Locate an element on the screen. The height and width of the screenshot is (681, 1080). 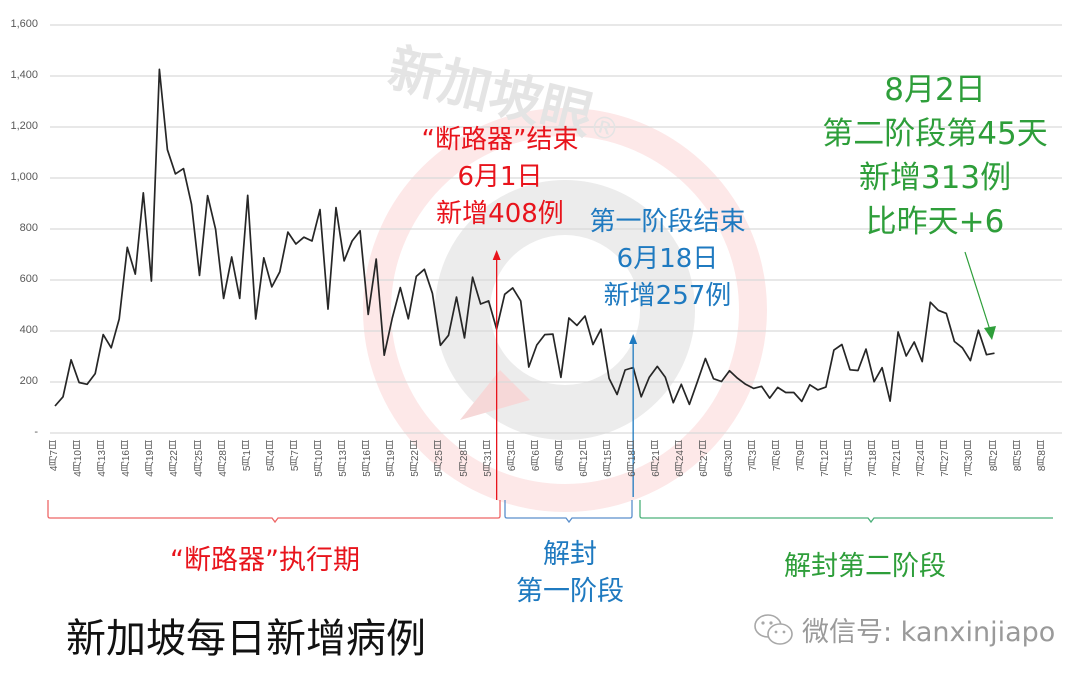
x-tick-label: 6月30日 is located at coordinates (729, 458).